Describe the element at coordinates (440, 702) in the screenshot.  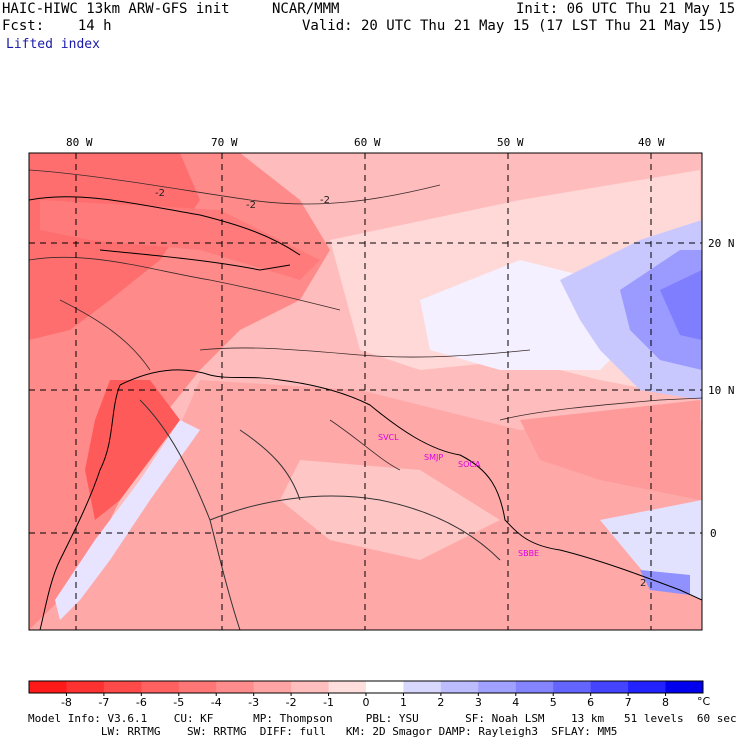
I see `colorbar-tick-label: 2` at that location.